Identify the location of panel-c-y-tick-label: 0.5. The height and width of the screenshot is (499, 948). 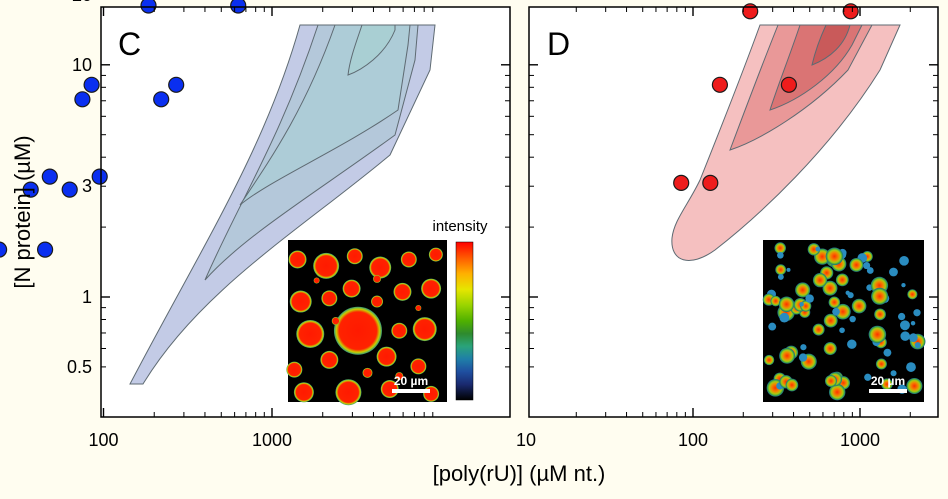
(79, 367).